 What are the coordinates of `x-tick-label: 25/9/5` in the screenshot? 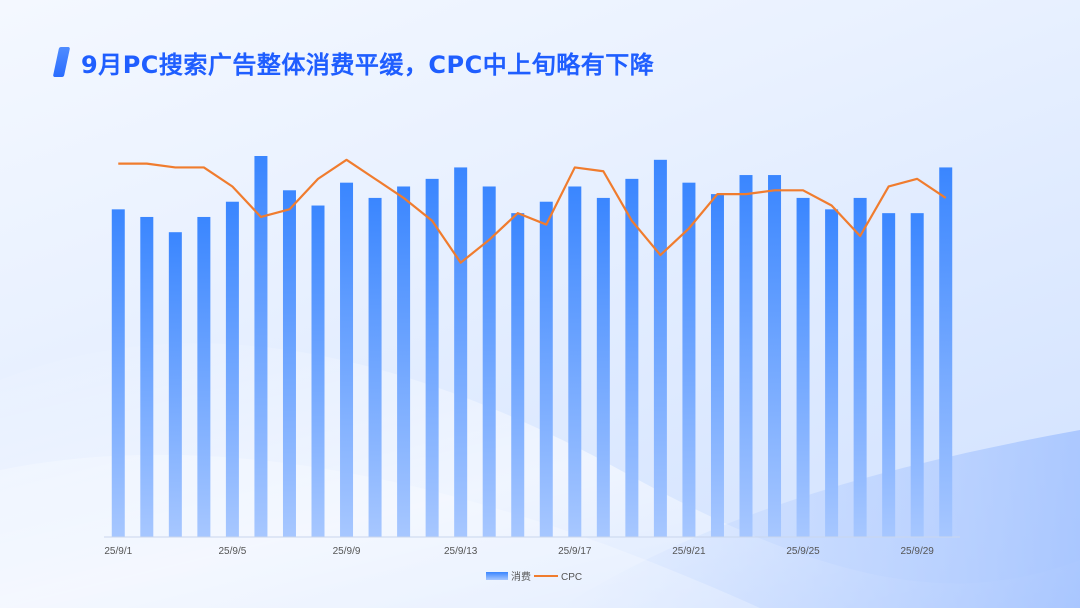 It's located at (232, 551).